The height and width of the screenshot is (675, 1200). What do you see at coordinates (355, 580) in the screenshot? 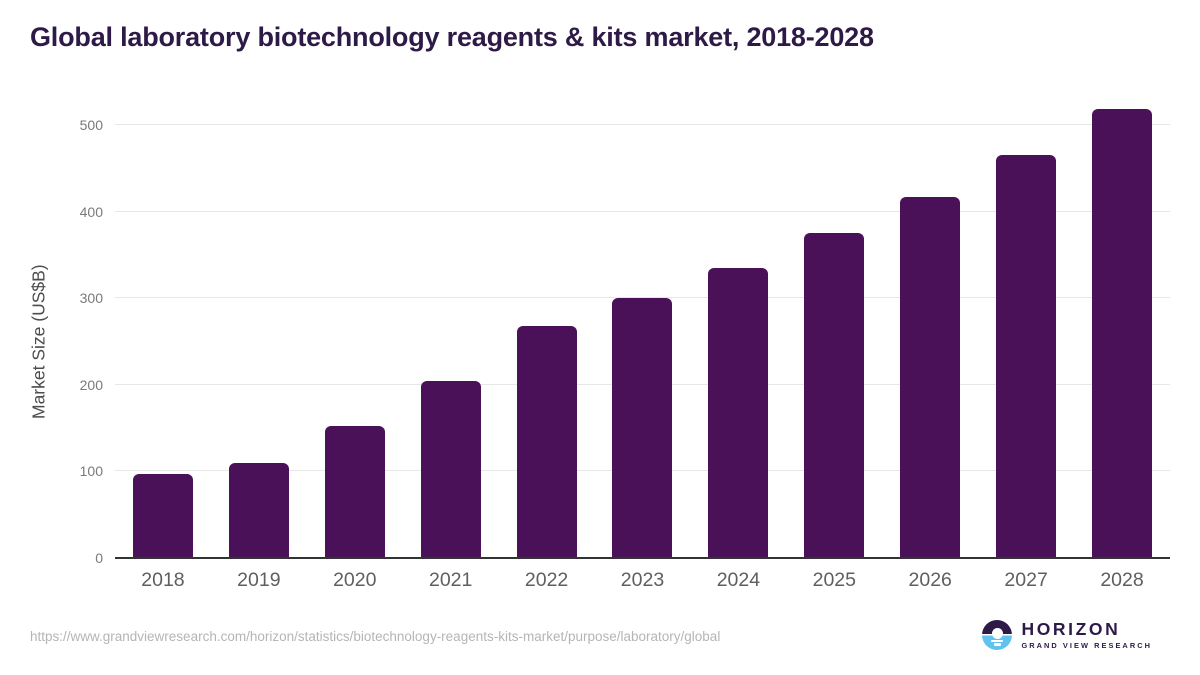
I see `x-axis-label-2020: 2020` at bounding box center [355, 580].